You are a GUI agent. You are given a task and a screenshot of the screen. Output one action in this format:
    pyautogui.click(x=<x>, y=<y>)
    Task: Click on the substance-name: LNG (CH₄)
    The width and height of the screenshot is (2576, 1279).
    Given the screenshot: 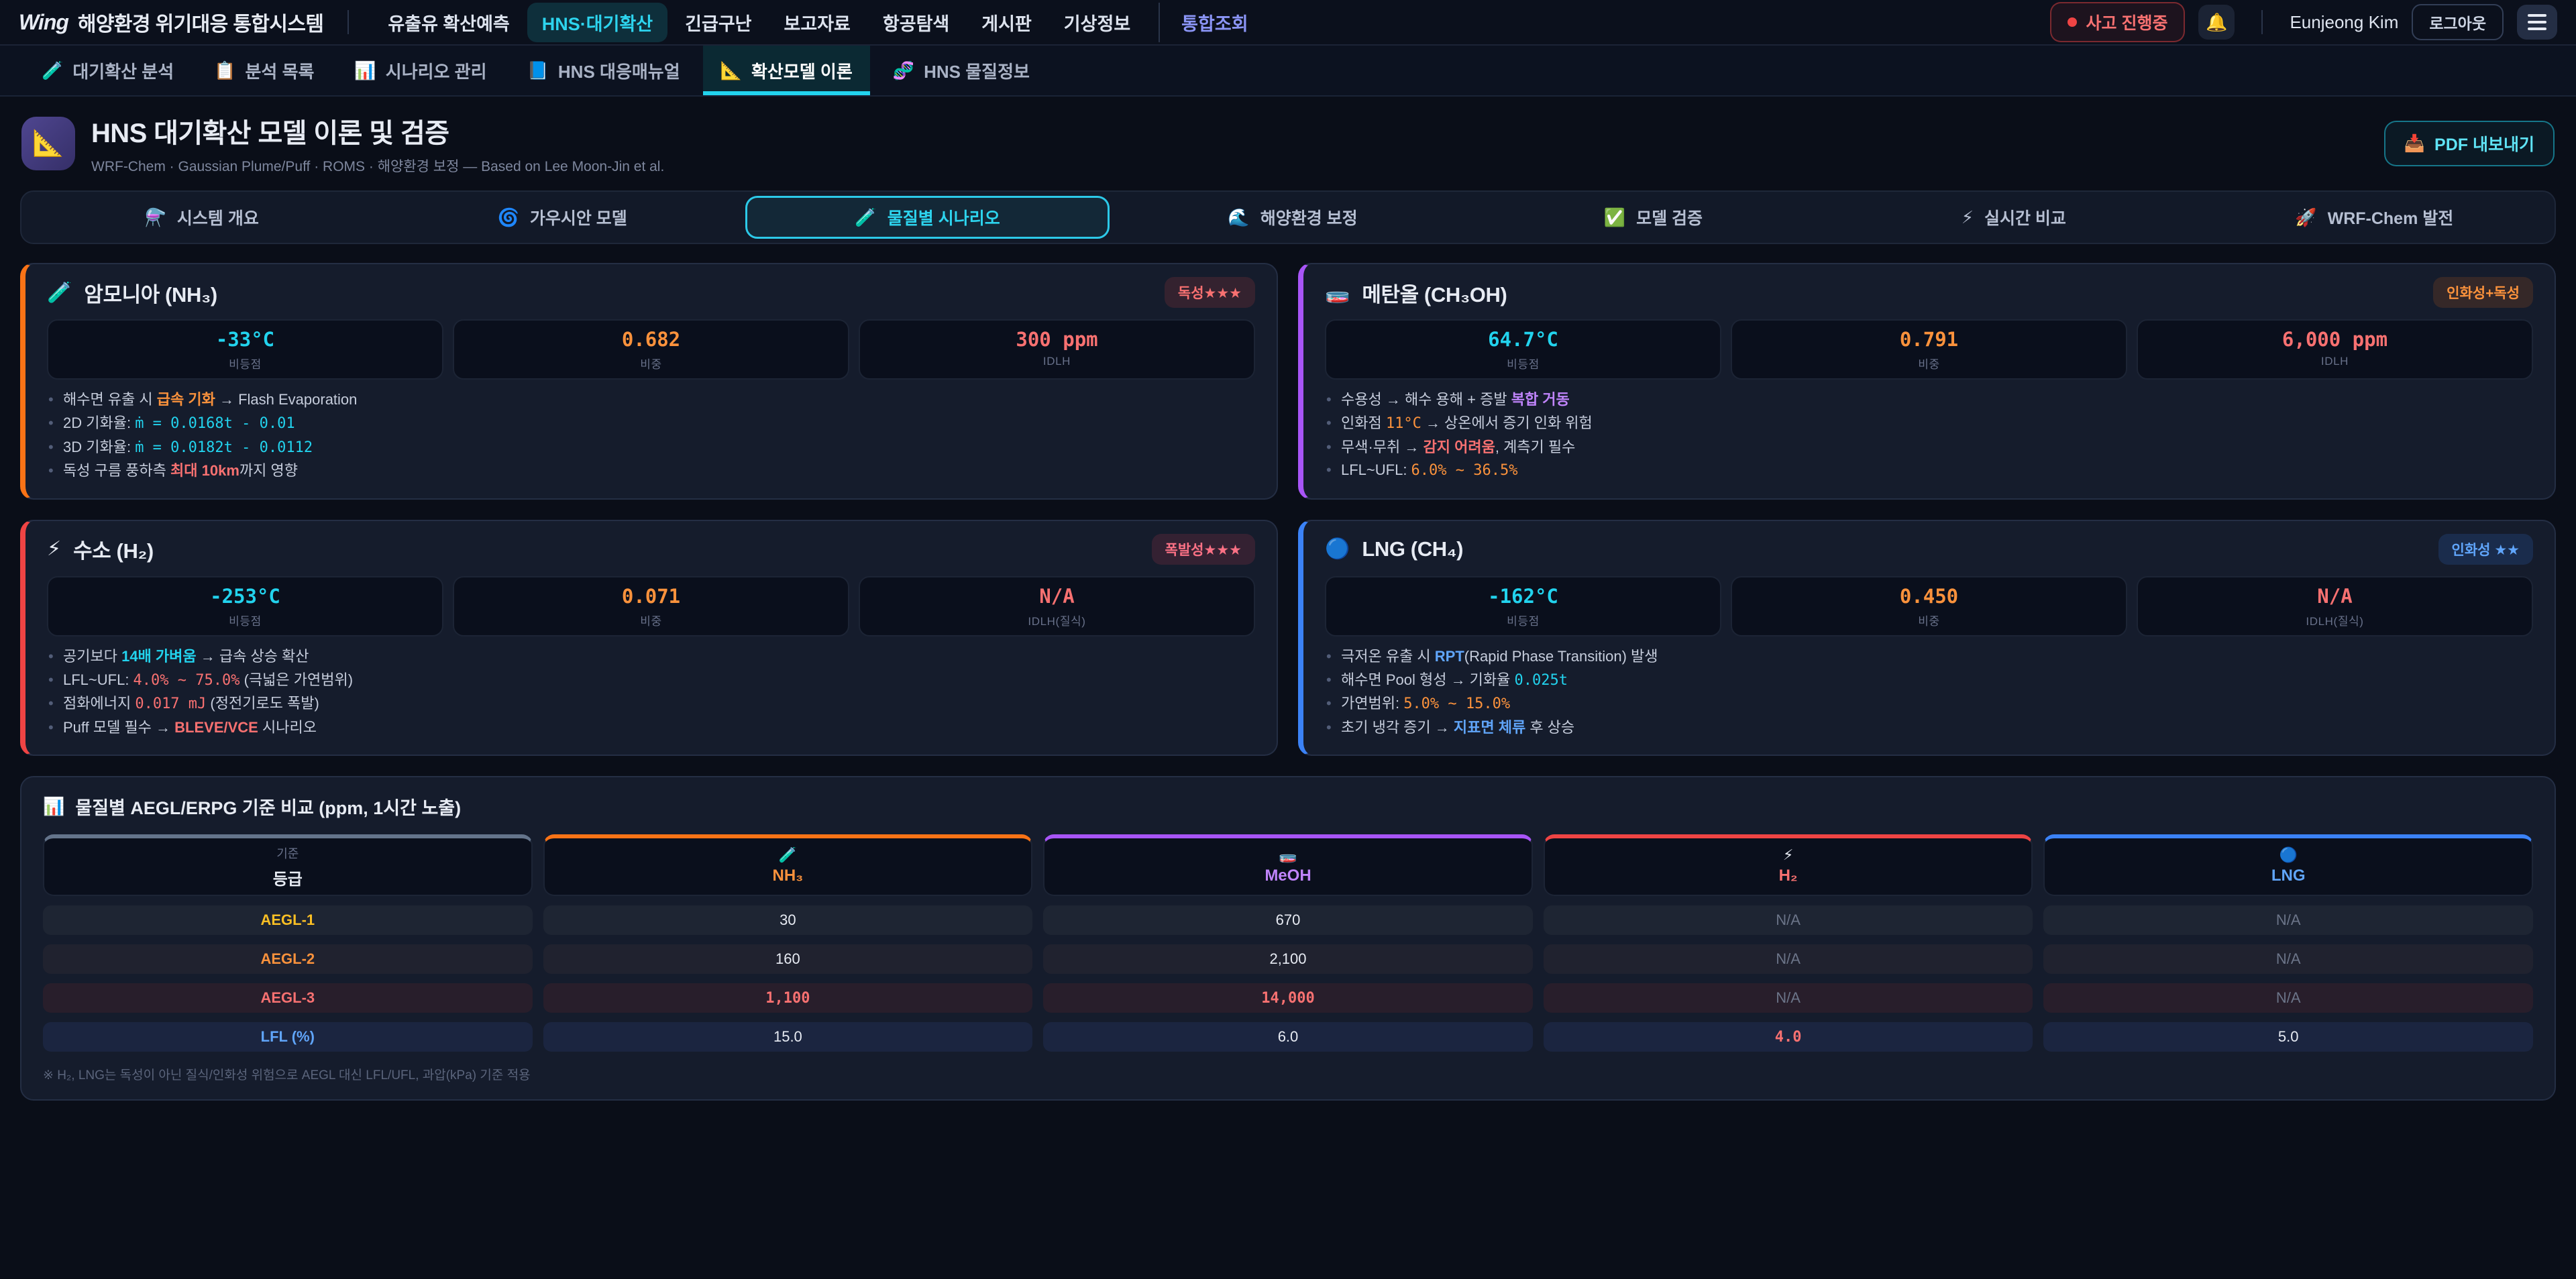 What is the action you would take?
    pyautogui.click(x=1413, y=549)
    